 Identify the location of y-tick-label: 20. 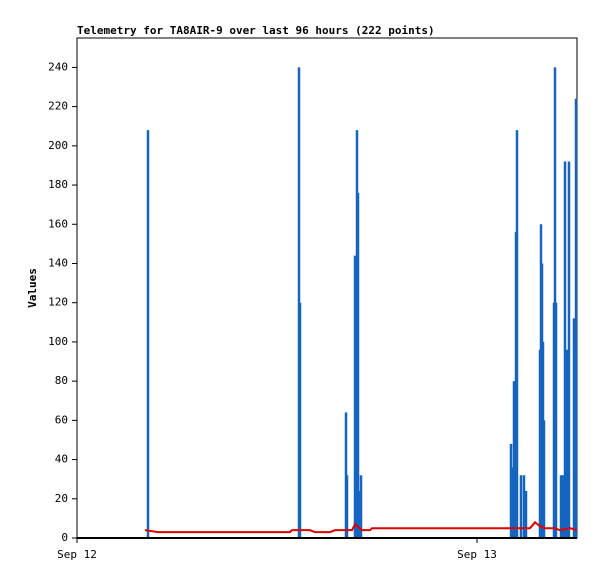
(61, 498).